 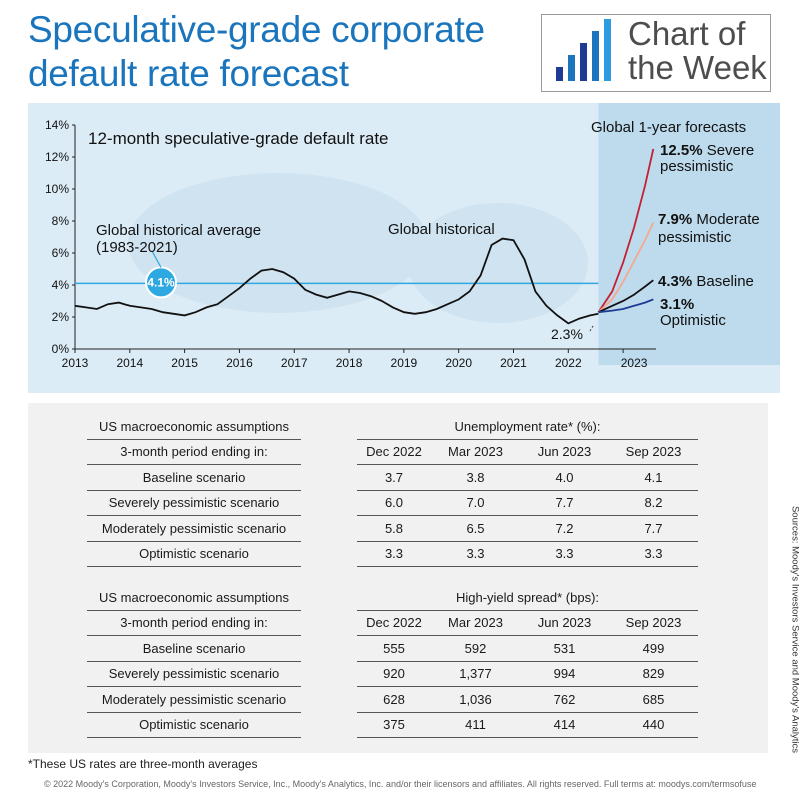 What do you see at coordinates (564, 554) in the screenshot?
I see `table-cell: 3.3` at bounding box center [564, 554].